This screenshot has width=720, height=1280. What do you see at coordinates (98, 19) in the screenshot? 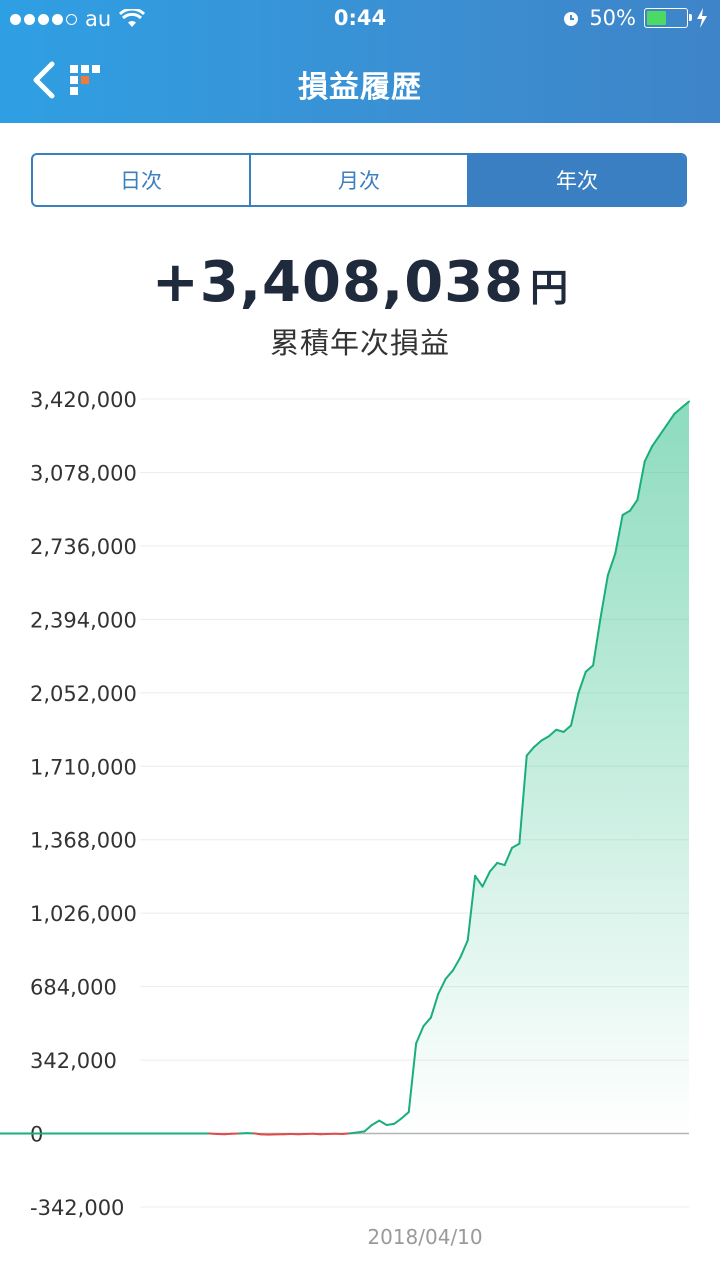
I see `carrier-label: au` at bounding box center [98, 19].